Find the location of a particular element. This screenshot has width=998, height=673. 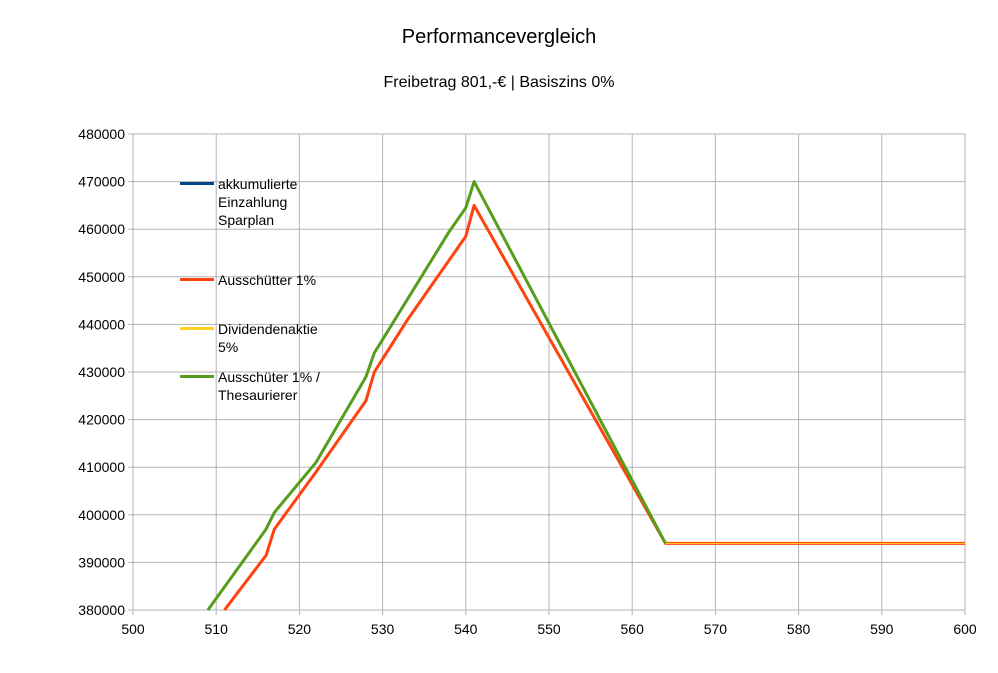

x-tick-label: 600 is located at coordinates (965, 629).